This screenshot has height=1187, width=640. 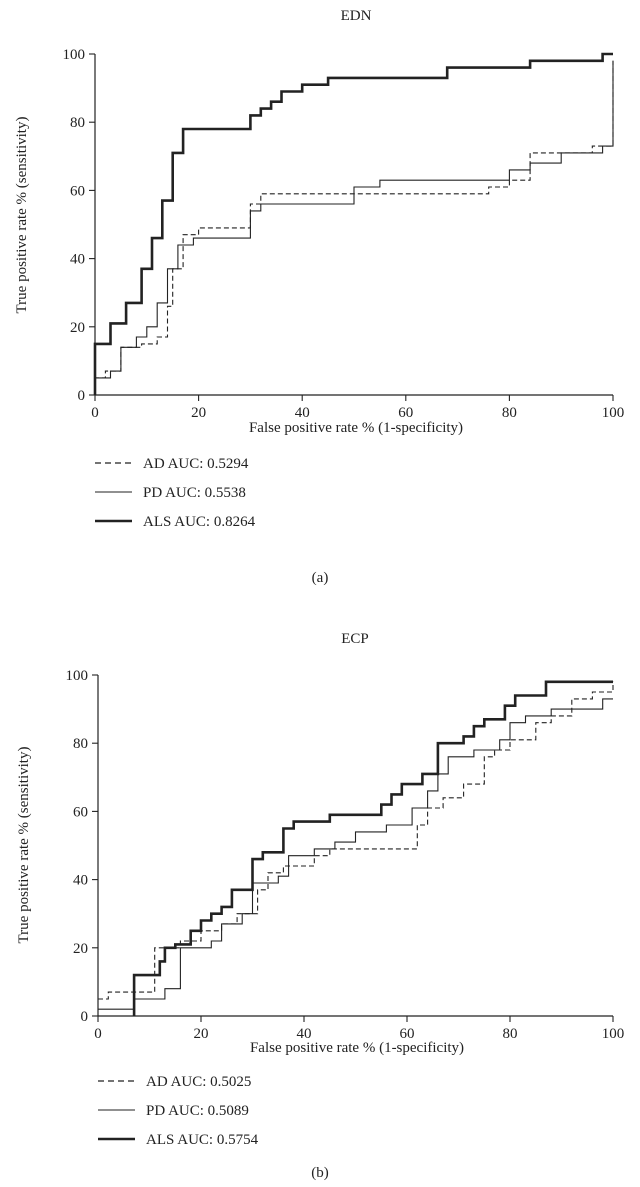 What do you see at coordinates (98, 1034) in the screenshot?
I see `x-tick-label-ecp: 0` at bounding box center [98, 1034].